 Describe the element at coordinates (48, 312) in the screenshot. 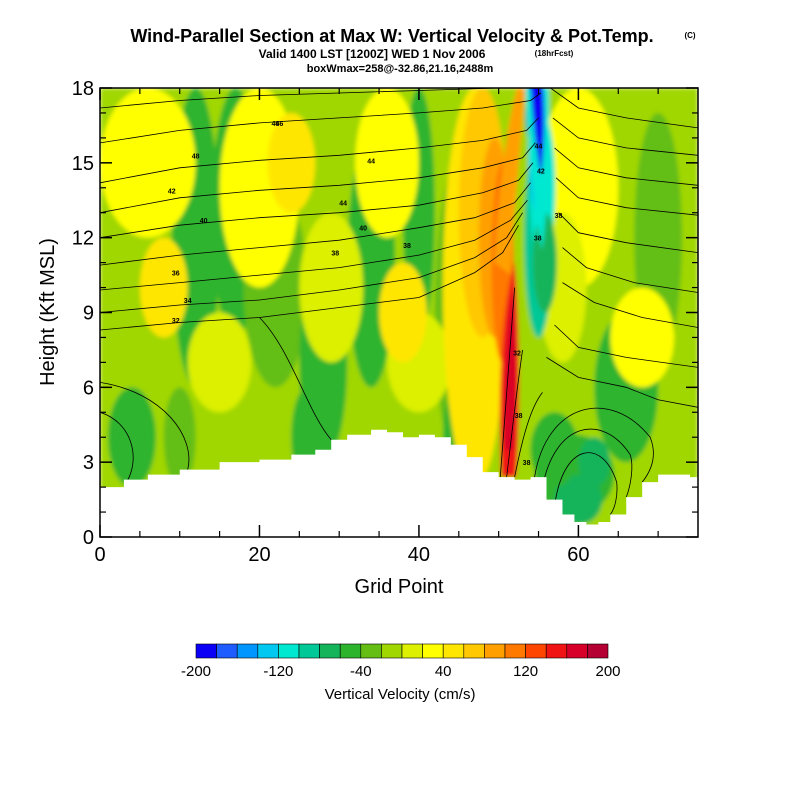

I see `y-axis-label: Height (Kft MSL)` at that location.